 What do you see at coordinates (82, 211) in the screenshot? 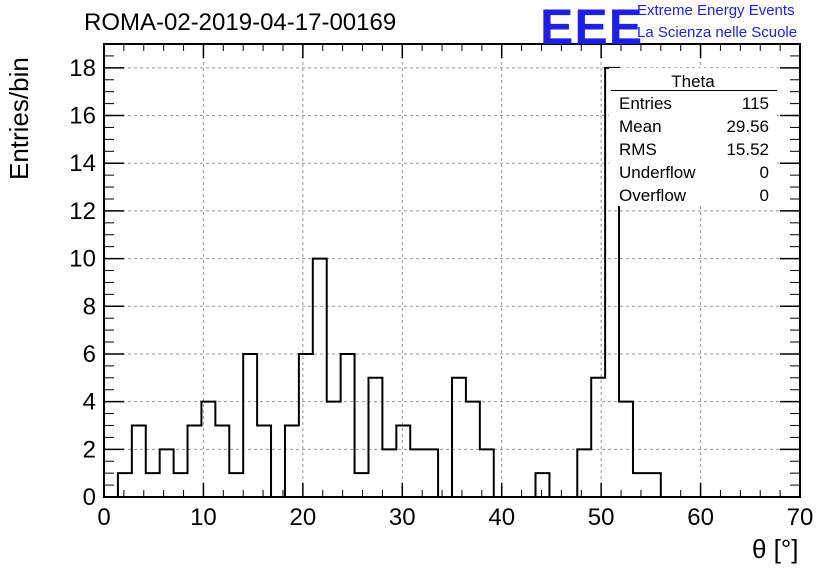
I see `y-tick-label: 12` at bounding box center [82, 211].